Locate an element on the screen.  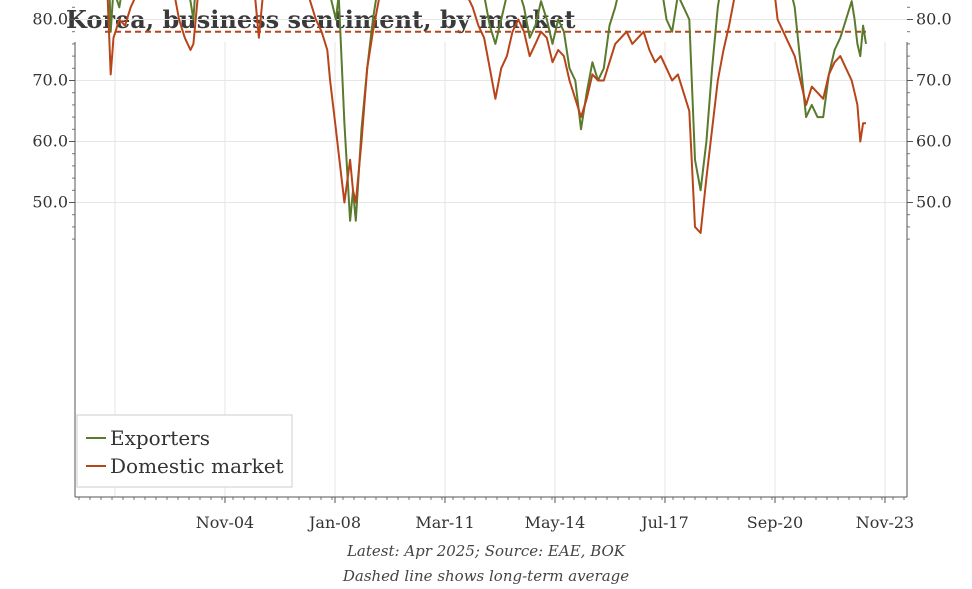
caption-source: Latest: Apr 2025; Source: EAE, BOK is located at coordinates (486, 551).